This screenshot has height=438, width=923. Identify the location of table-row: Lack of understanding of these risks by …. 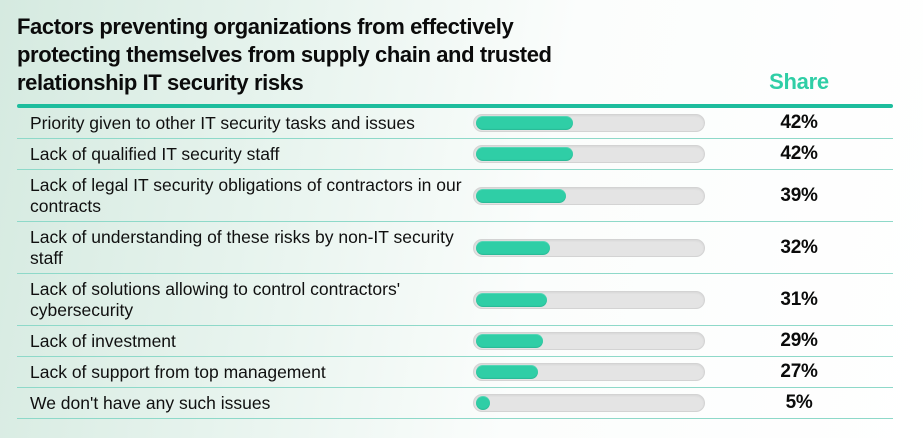
(455, 248).